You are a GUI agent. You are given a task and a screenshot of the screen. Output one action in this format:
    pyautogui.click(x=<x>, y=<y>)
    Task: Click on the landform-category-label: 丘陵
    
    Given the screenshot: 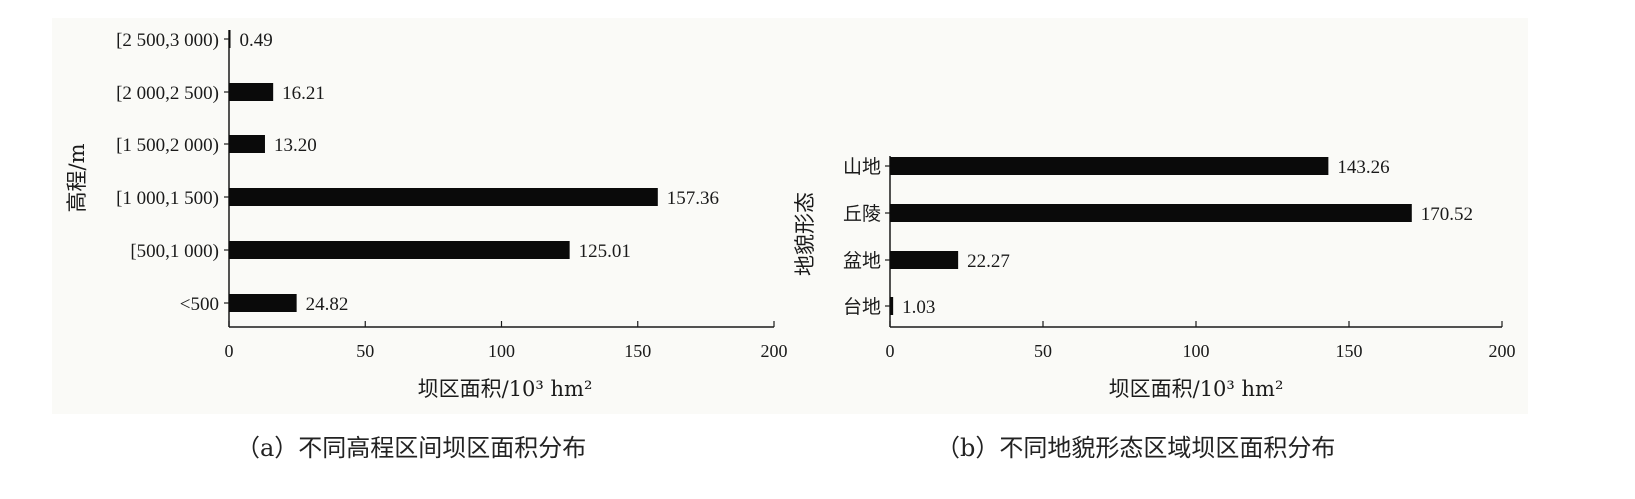 What is the action you would take?
    pyautogui.click(x=862, y=214)
    